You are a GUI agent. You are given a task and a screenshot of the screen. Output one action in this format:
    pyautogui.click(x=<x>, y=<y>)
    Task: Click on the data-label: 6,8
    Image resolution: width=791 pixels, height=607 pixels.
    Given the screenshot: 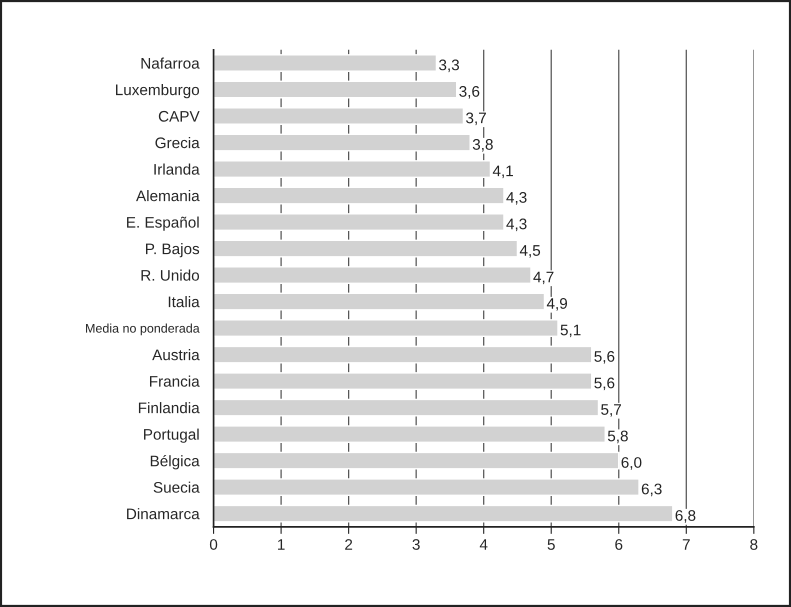 What is the action you would take?
    pyautogui.click(x=686, y=516)
    